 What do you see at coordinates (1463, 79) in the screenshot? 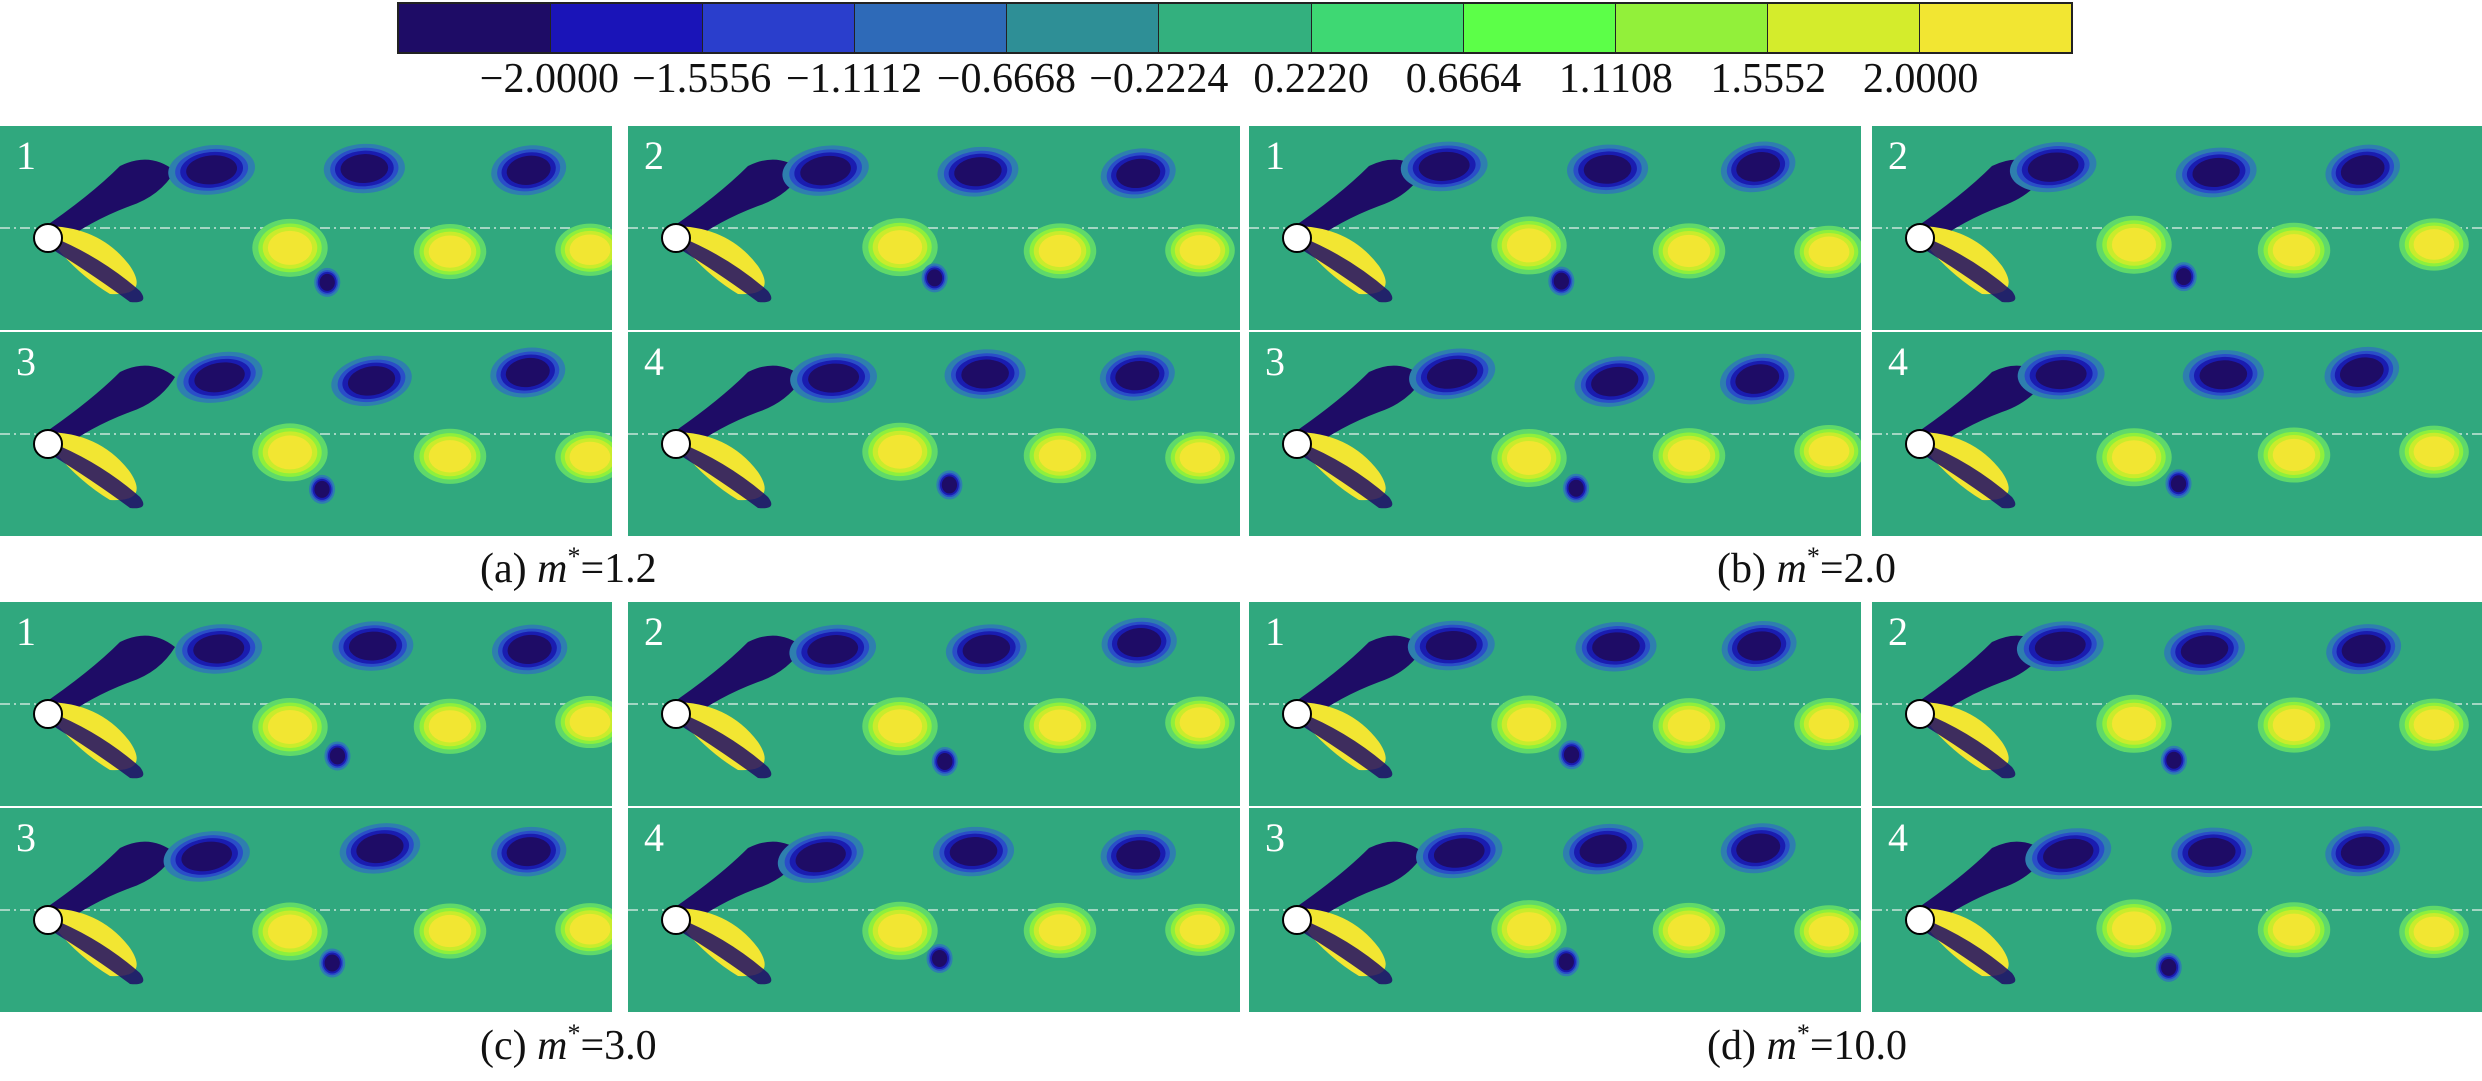
I see `colorbar-tick-label: 0.6664` at bounding box center [1463, 79].